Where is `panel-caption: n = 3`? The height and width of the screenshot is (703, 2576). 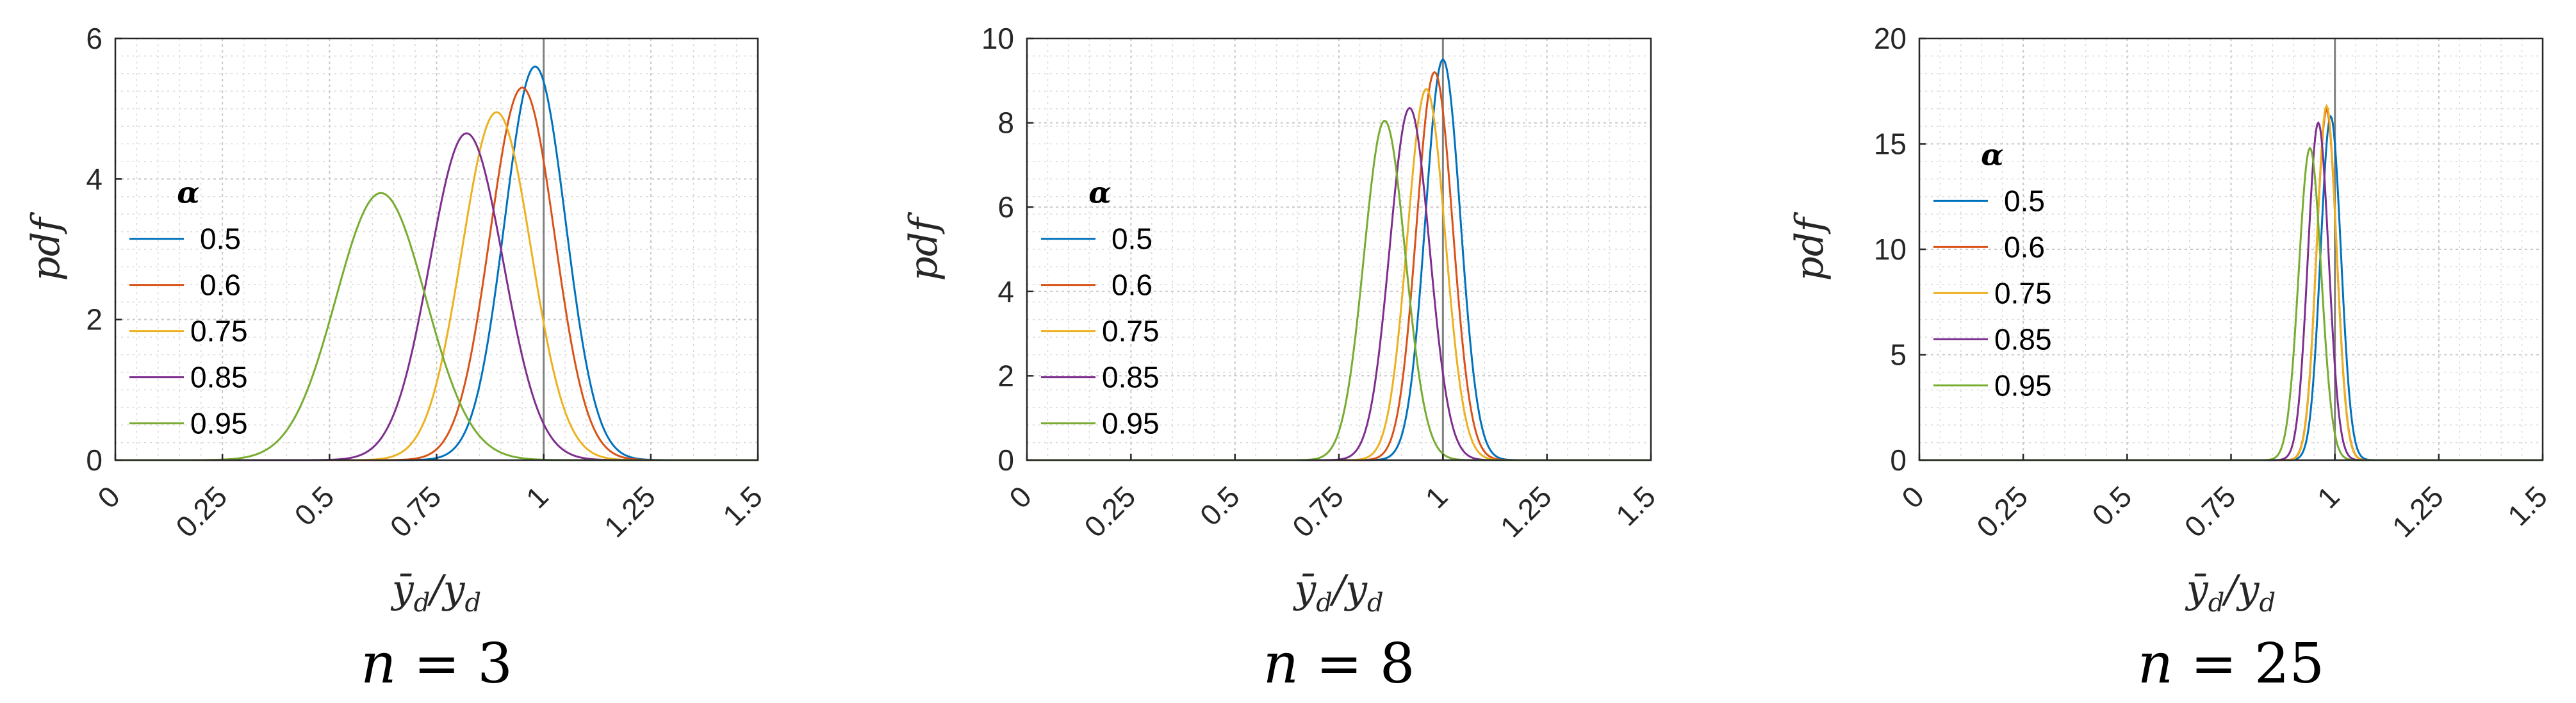
panel-caption: n = 3 is located at coordinates (437, 664).